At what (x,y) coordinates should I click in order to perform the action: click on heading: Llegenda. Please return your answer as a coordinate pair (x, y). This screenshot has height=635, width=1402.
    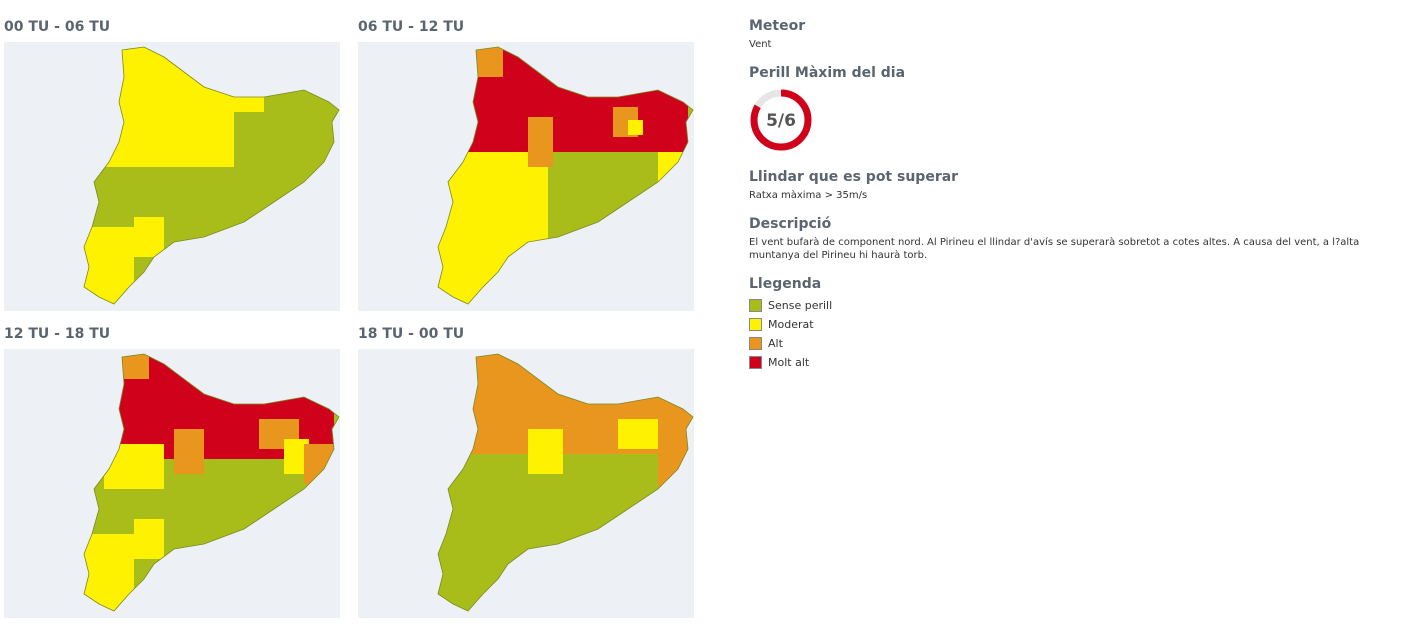
    Looking at the image, I should click on (785, 284).